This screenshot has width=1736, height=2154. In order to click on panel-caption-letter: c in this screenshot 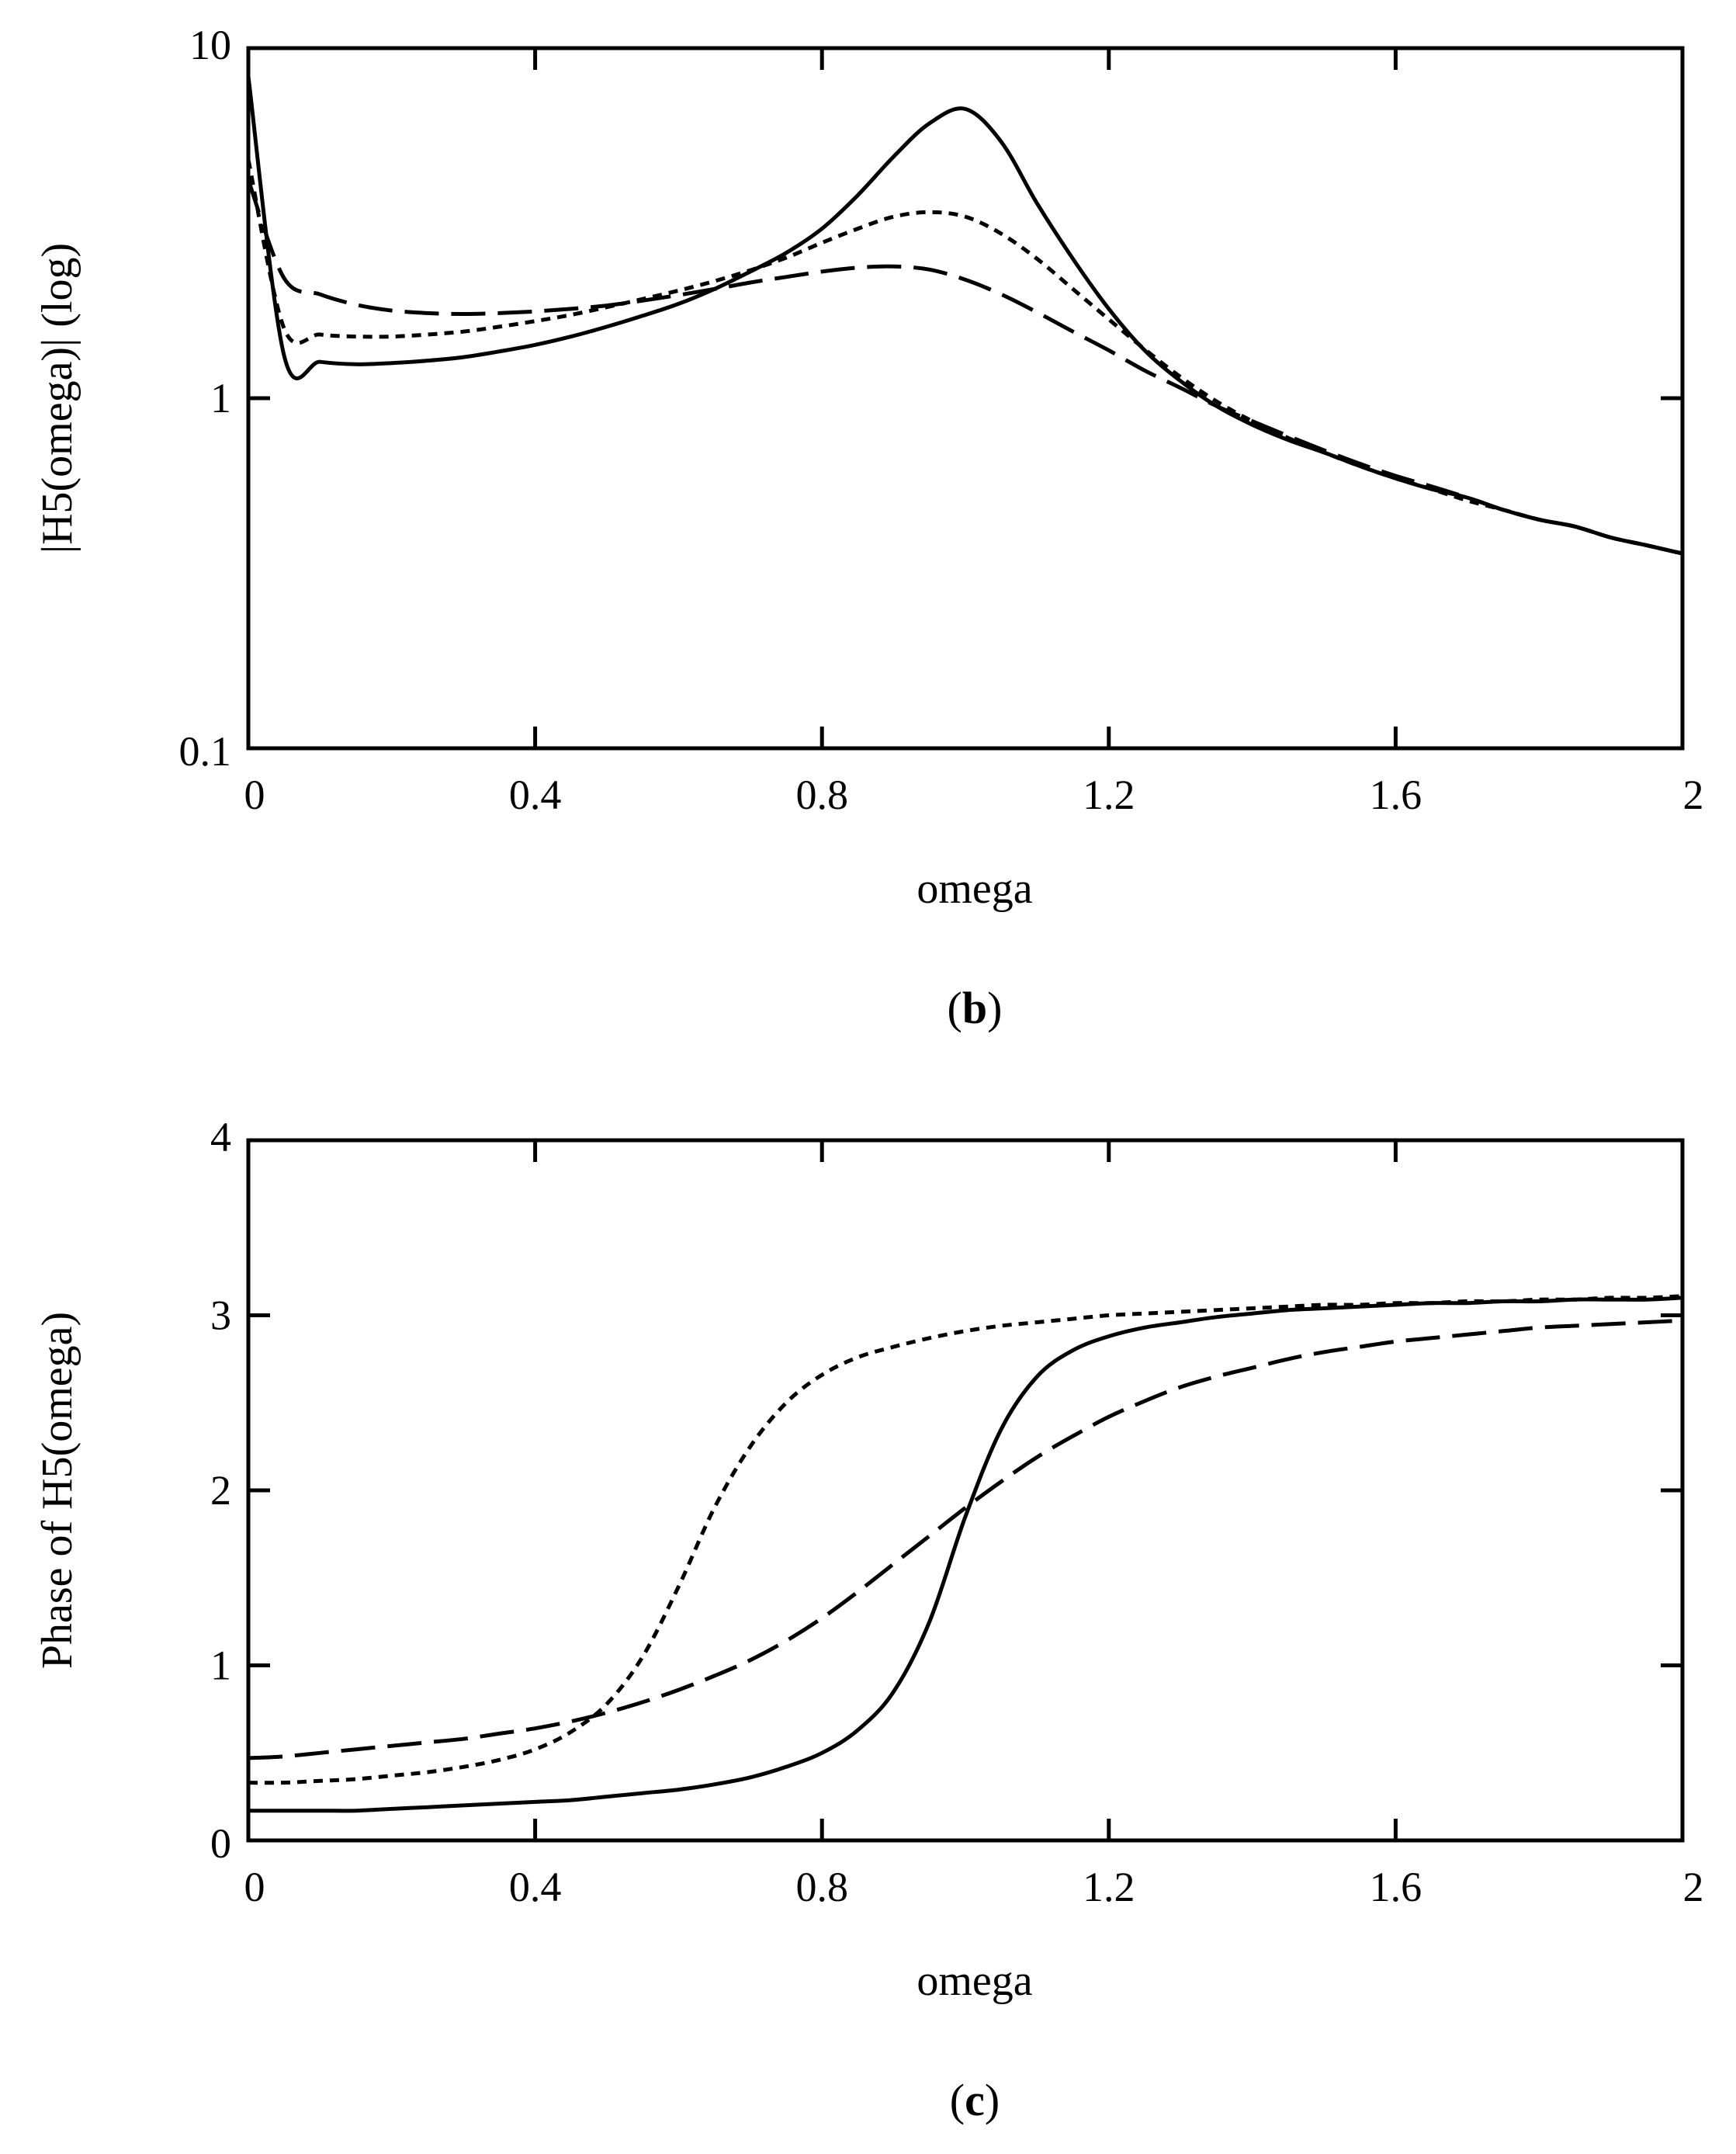, I will do `click(975, 2100)`.